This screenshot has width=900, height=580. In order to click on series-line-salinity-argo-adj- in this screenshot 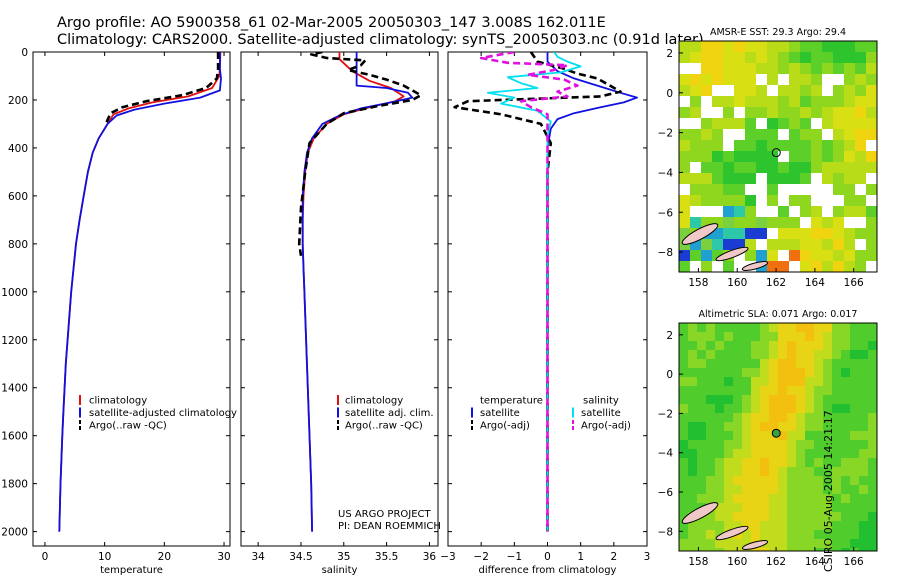, I will do `click(529, 292)`.